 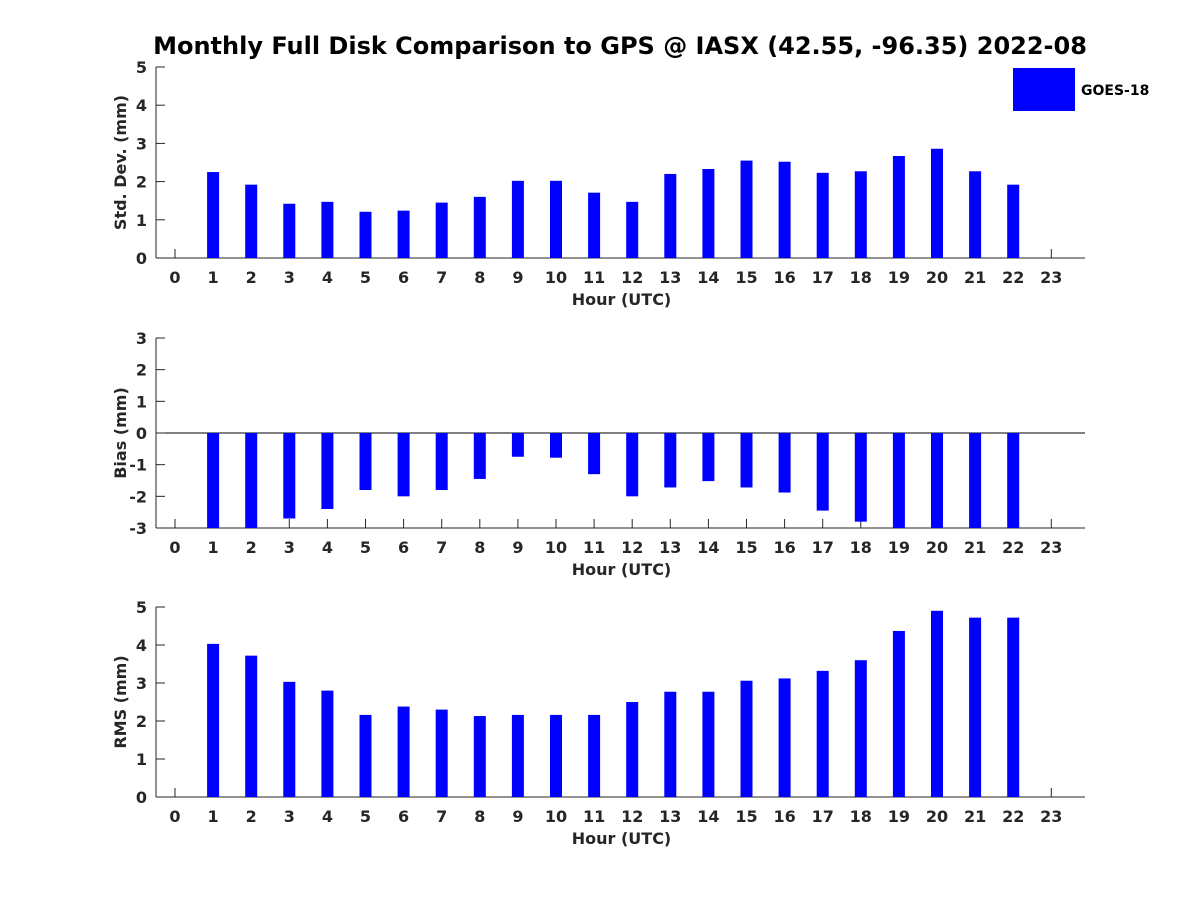 I want to click on bias-xtick-label: 15, so click(x=746, y=547).